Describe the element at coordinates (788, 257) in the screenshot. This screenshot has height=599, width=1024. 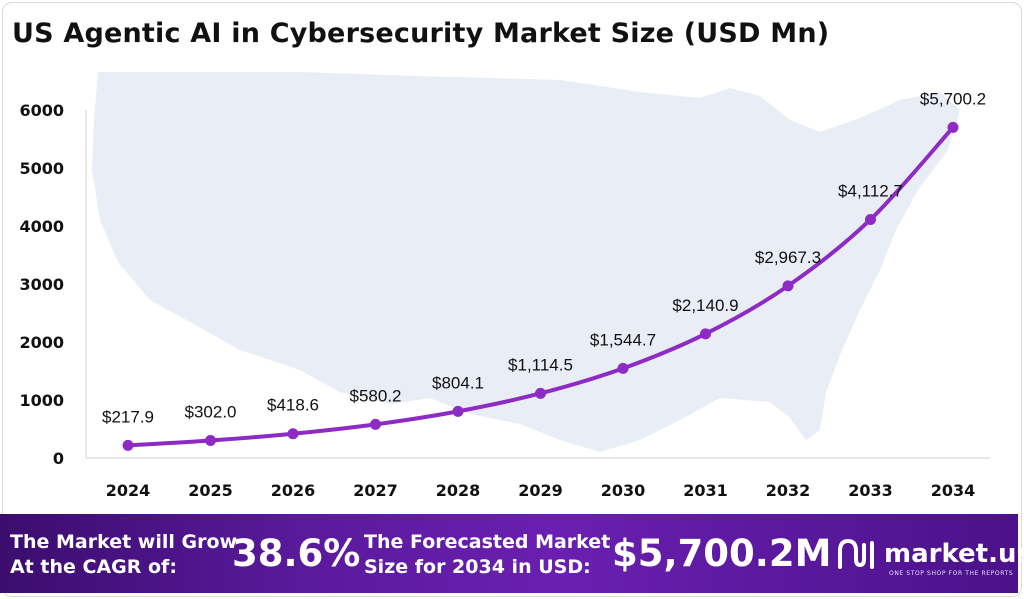
I see `data-label: $2,967.3` at that location.